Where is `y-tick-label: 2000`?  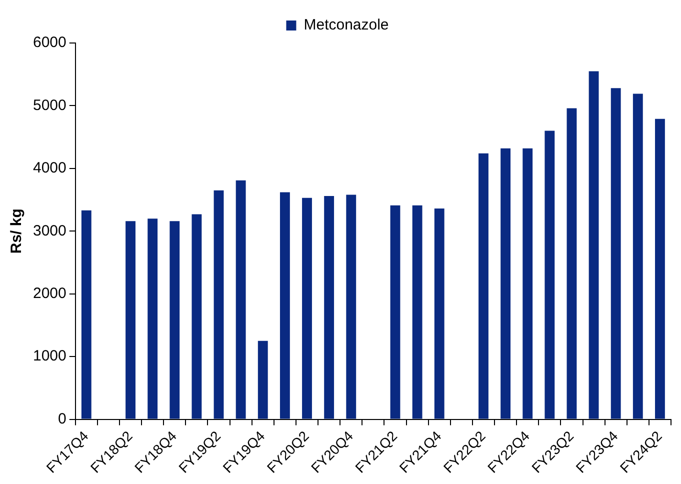 y-tick-label: 2000 is located at coordinates (49, 293).